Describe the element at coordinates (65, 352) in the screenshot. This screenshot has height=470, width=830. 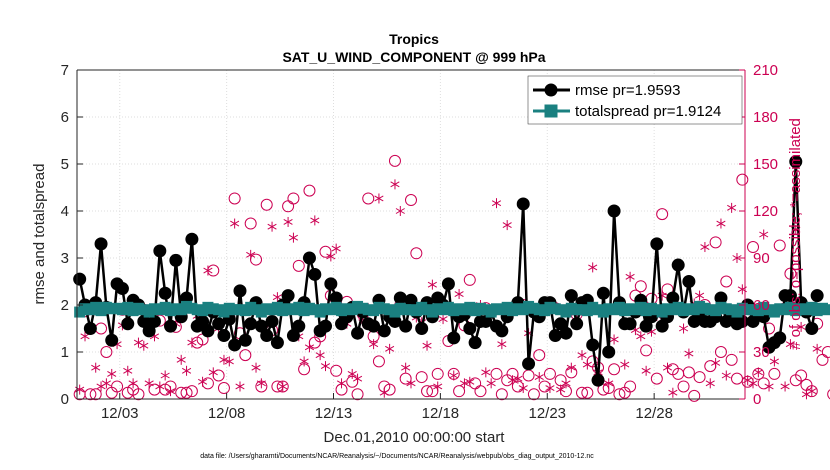
I see `y-tick-label: 1` at that location.